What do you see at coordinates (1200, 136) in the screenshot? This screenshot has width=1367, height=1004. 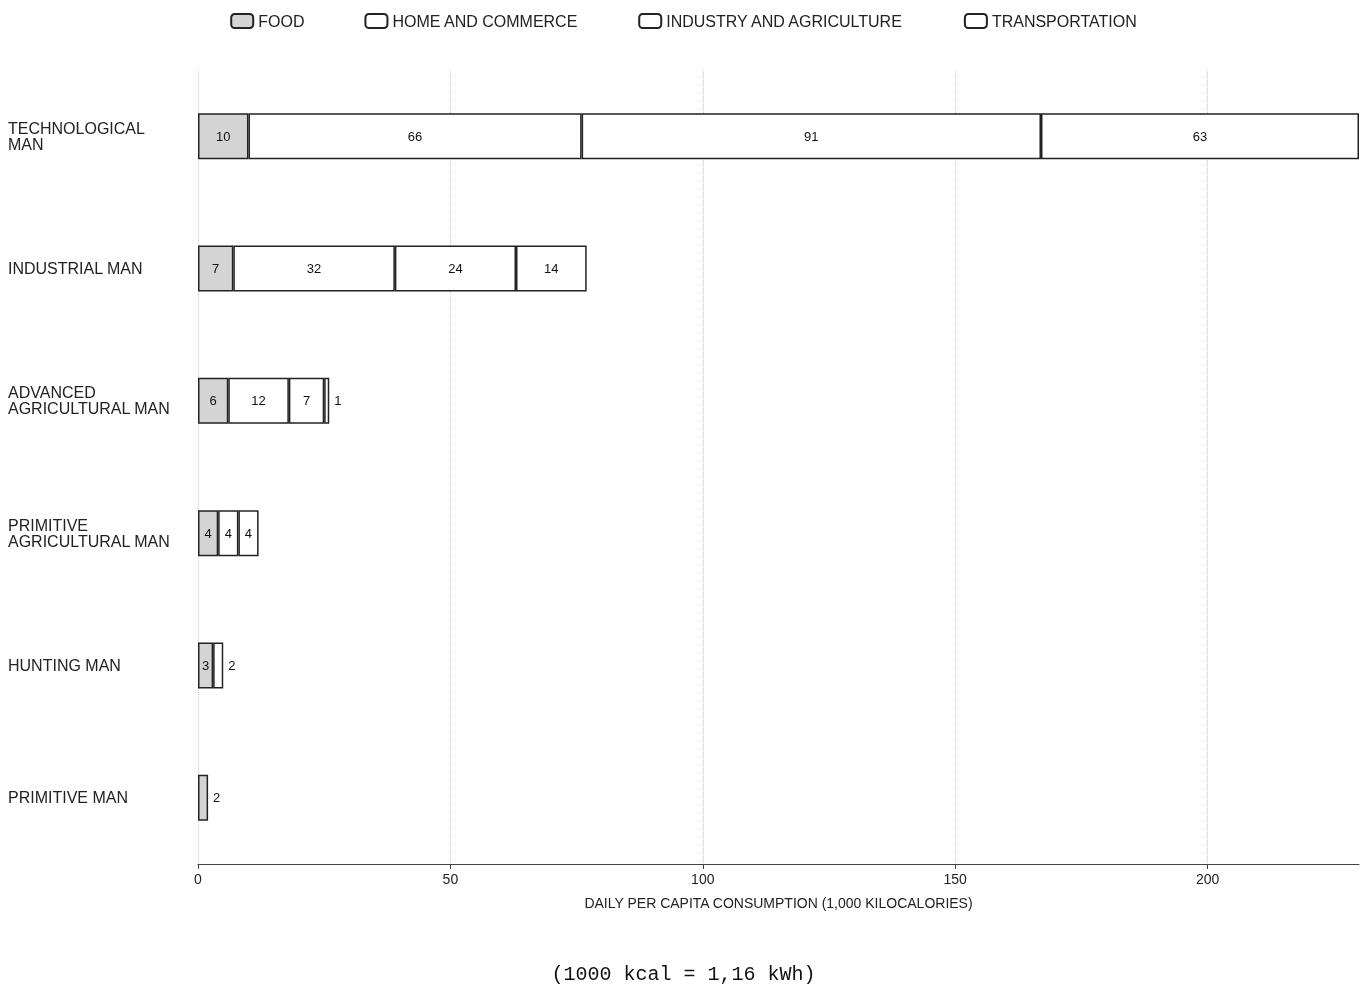 I see `data-label: 63` at bounding box center [1200, 136].